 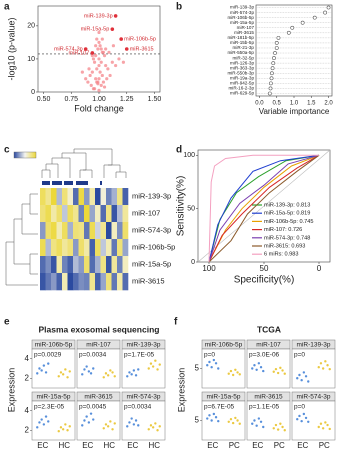 I want to click on x-tick-label: 0.5, so click(x=277, y=104).